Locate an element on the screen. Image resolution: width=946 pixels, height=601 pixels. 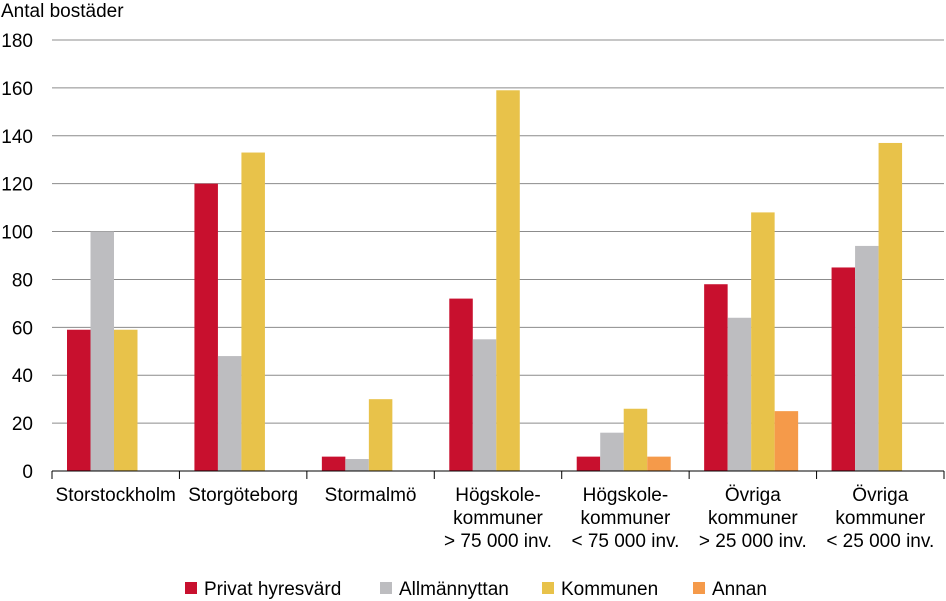
legend-label: Privat hyresvärd is located at coordinates (272, 589).